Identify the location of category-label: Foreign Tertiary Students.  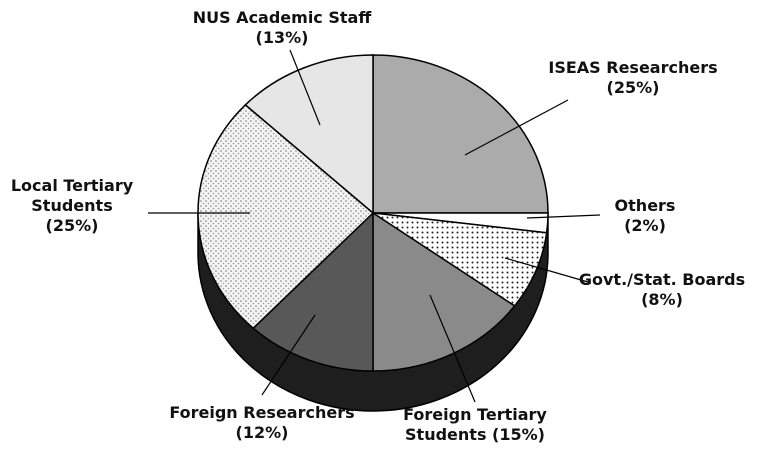
(475, 424).